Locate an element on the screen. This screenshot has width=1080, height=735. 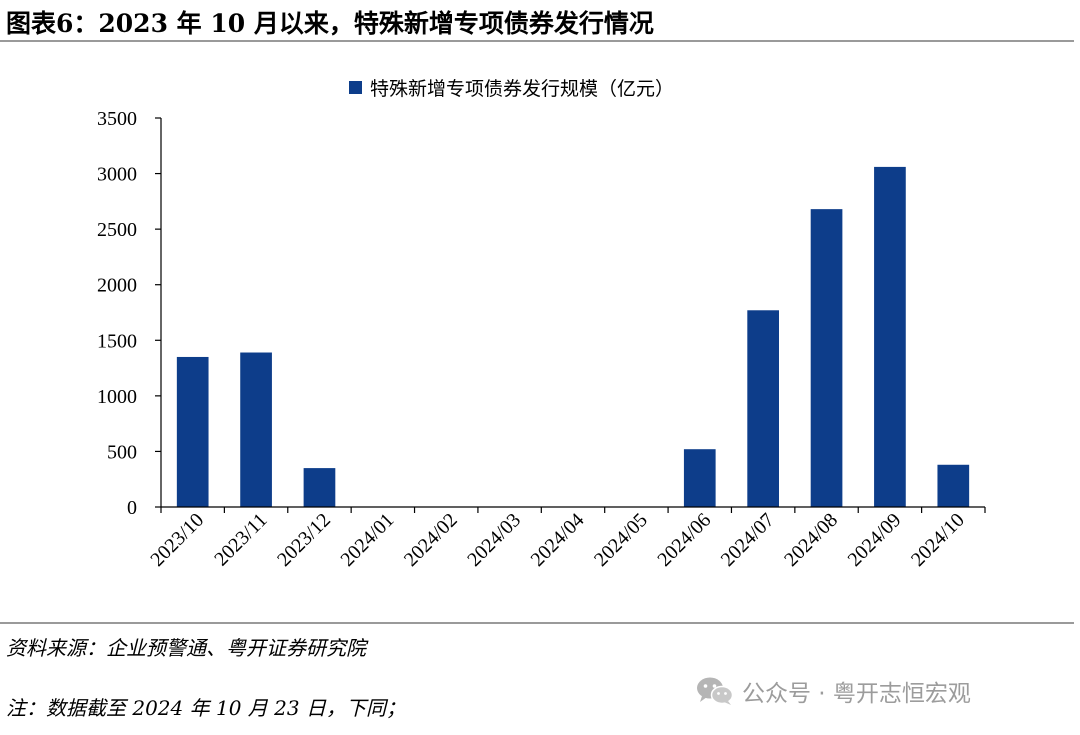
x-tick-label: 2024/05 is located at coordinates (621, 540).